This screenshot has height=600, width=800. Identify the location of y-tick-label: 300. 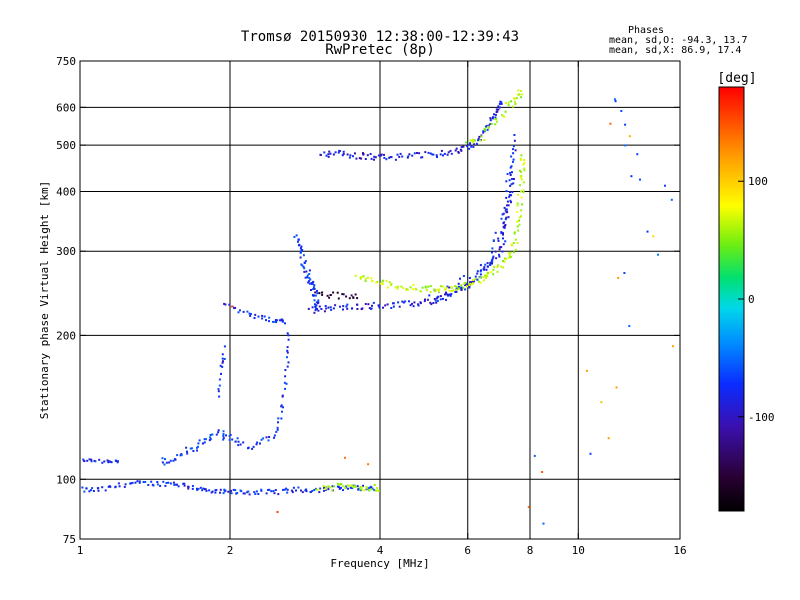
(66, 251).